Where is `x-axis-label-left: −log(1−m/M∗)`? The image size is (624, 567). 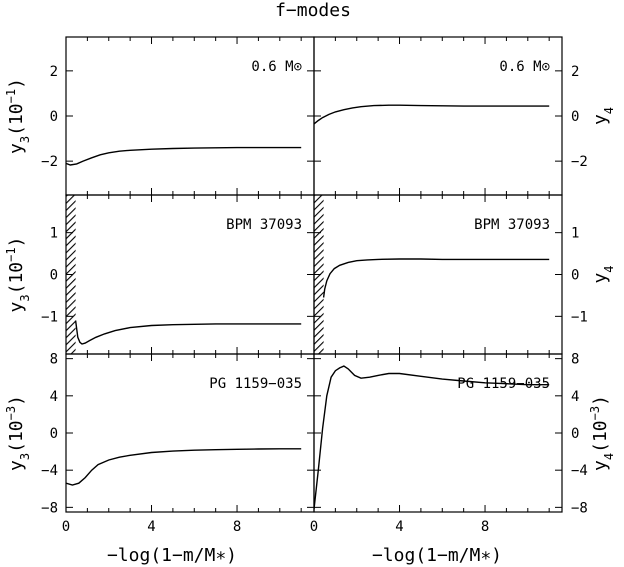 x-axis-label-left: −log(1−m/M∗) is located at coordinates (172, 555).